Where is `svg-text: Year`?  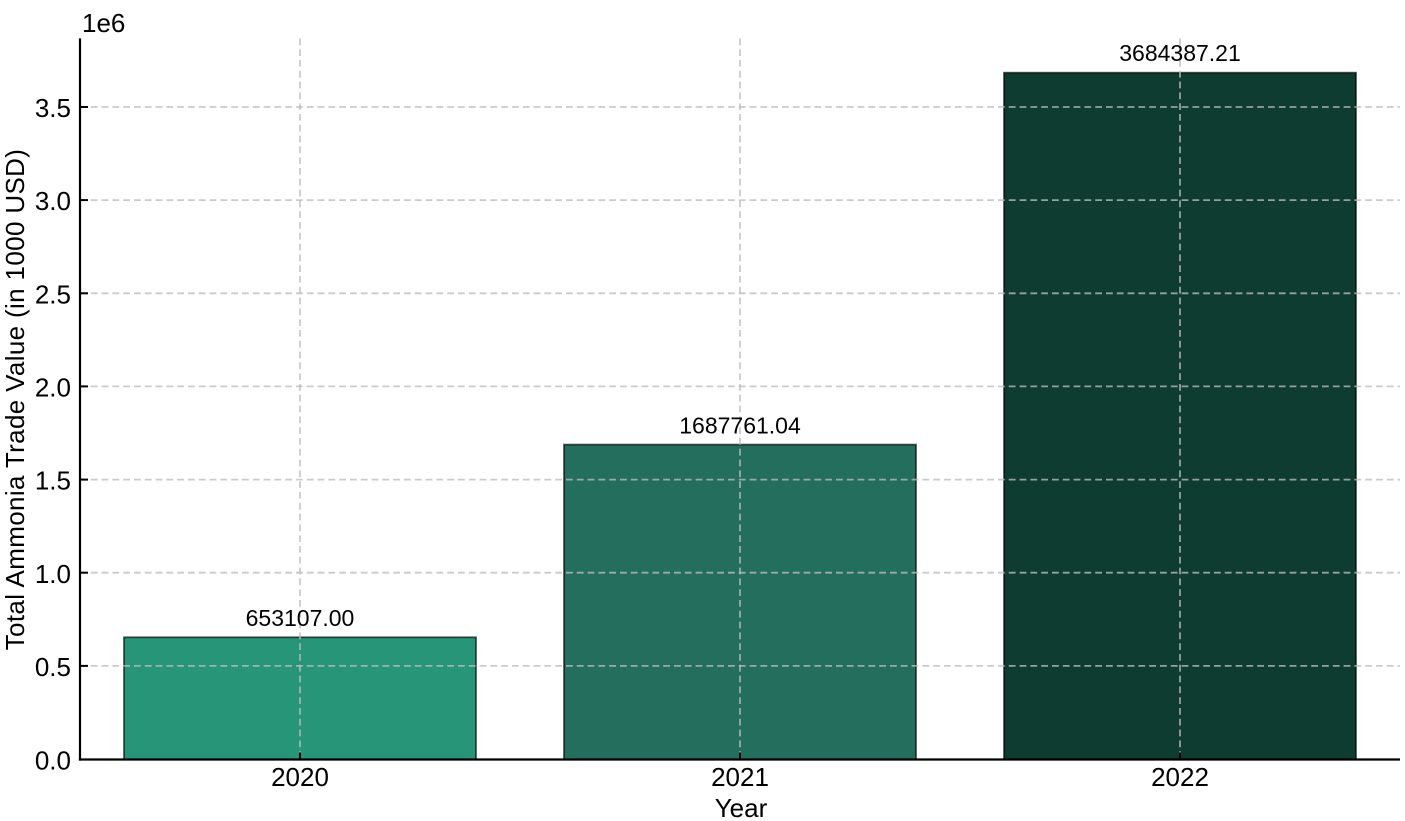
svg-text: Year is located at coordinates (741, 807).